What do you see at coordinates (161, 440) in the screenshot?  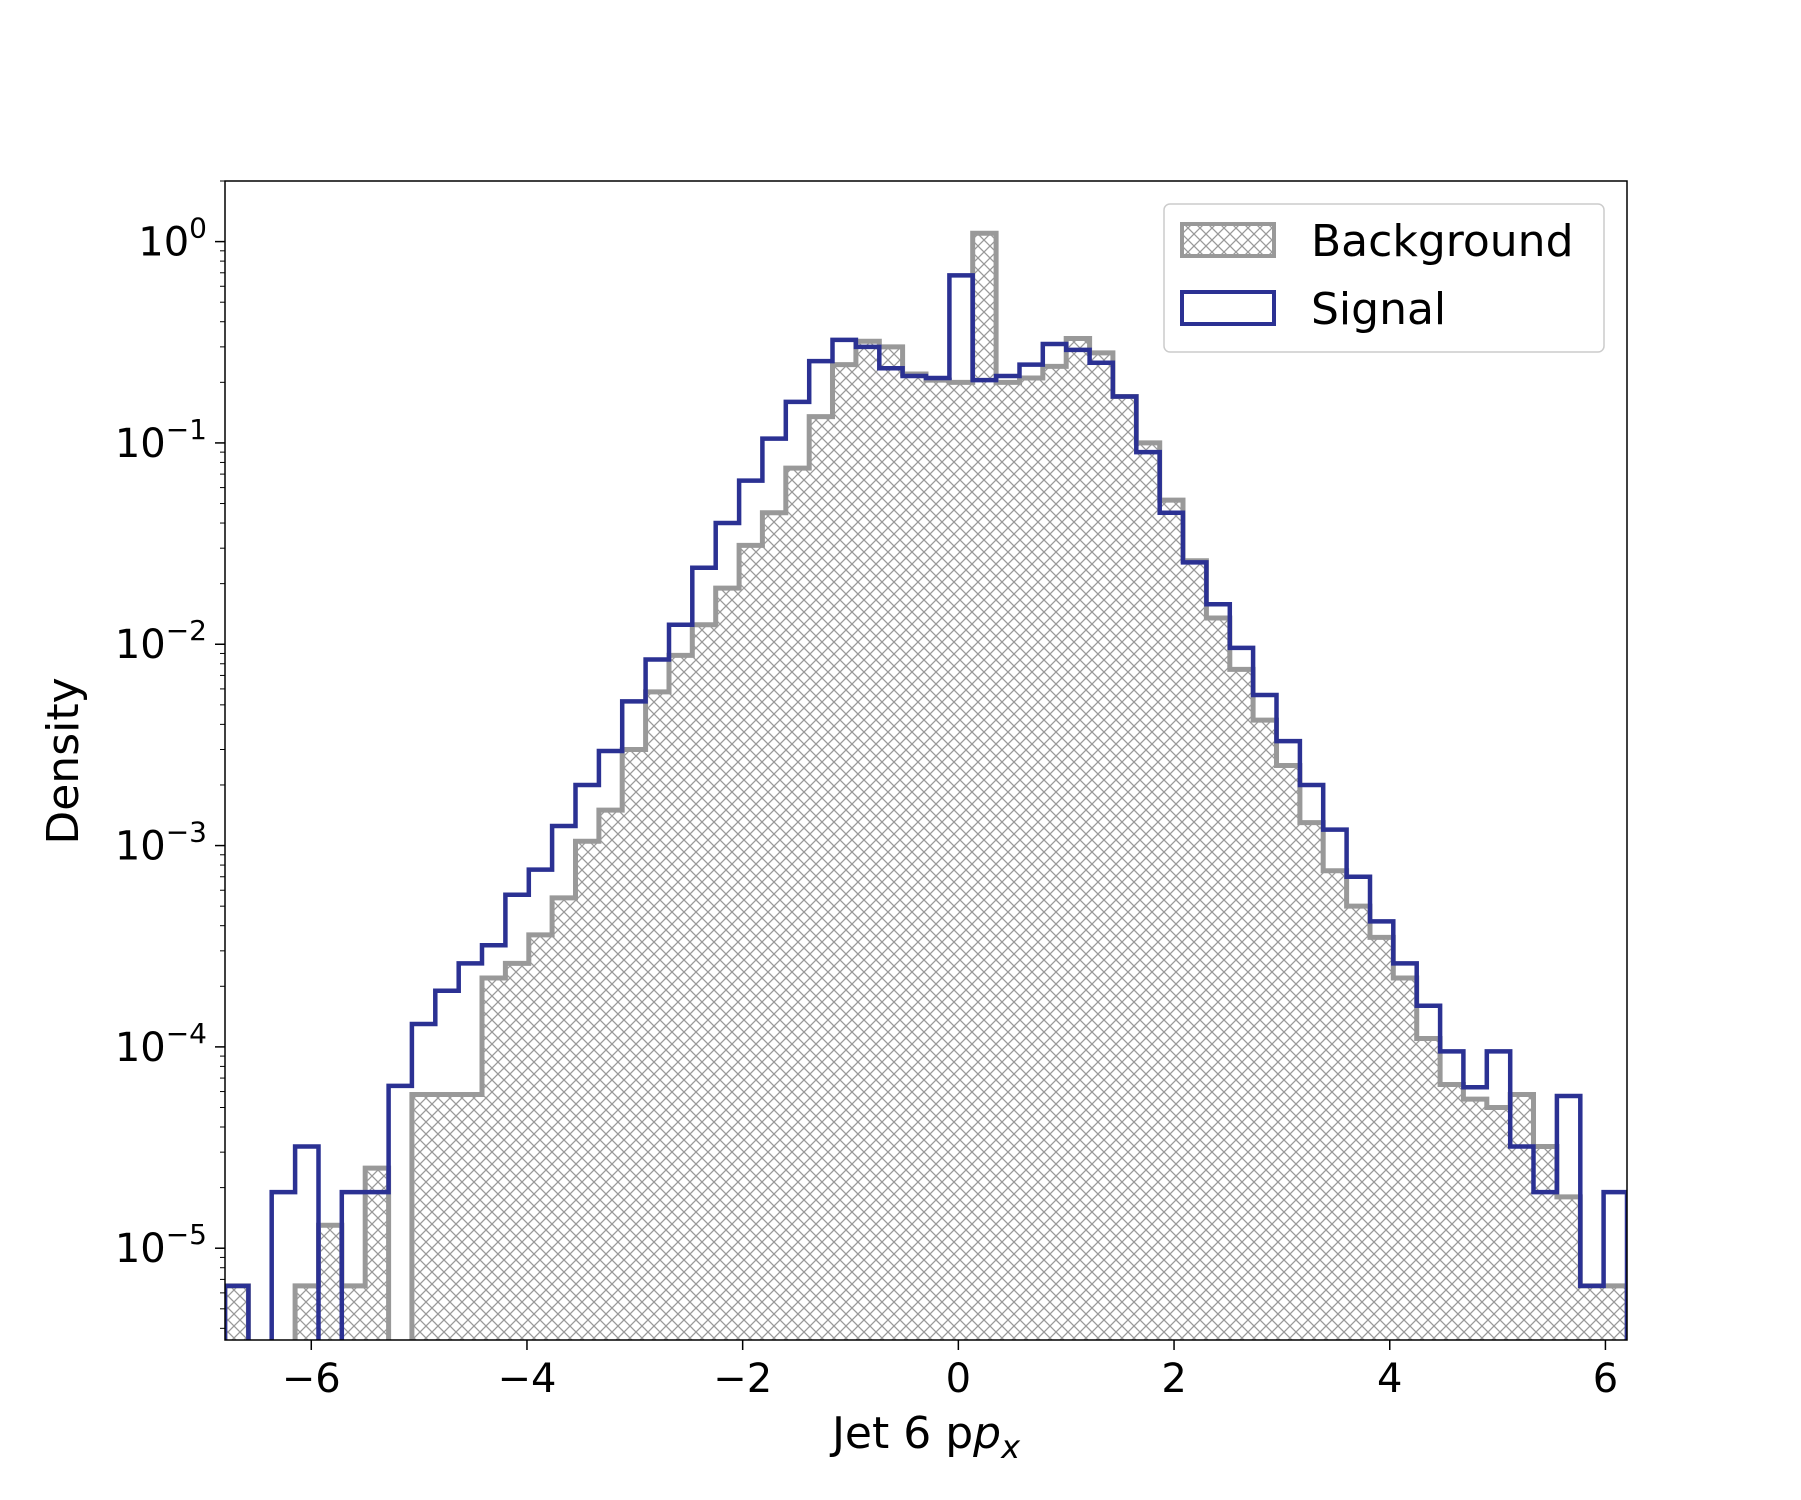 I see `y-tick-label: 10⁻¹` at bounding box center [161, 440].